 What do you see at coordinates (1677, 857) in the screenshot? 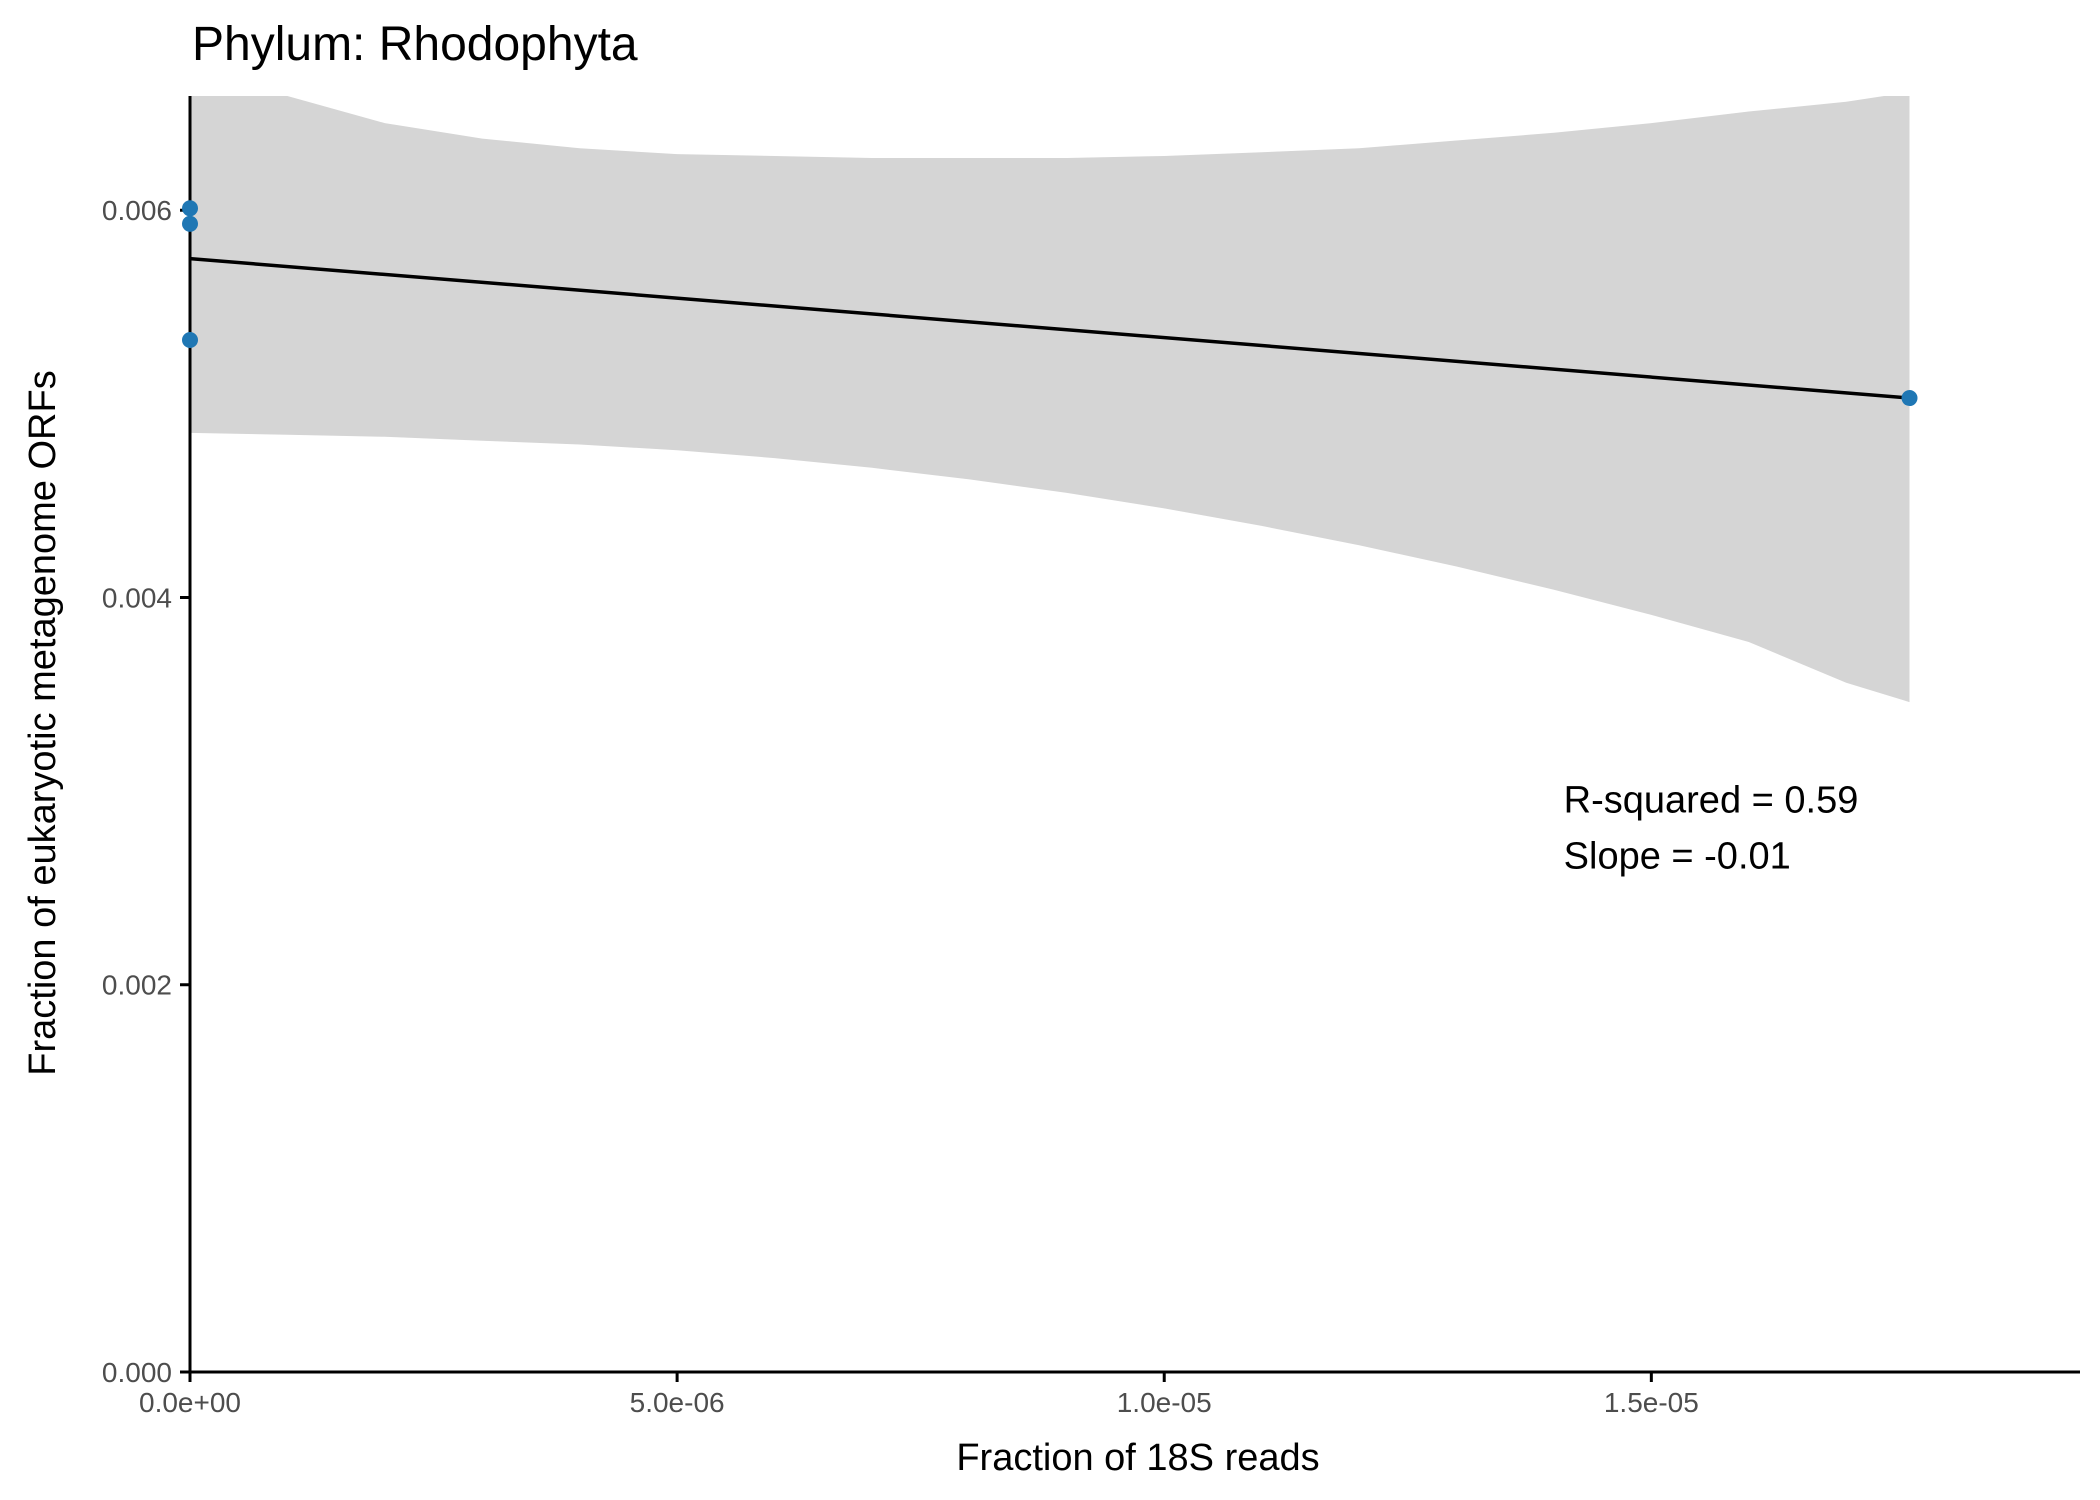
I see `stat-annotation: Slope = -0.01` at bounding box center [1677, 857].